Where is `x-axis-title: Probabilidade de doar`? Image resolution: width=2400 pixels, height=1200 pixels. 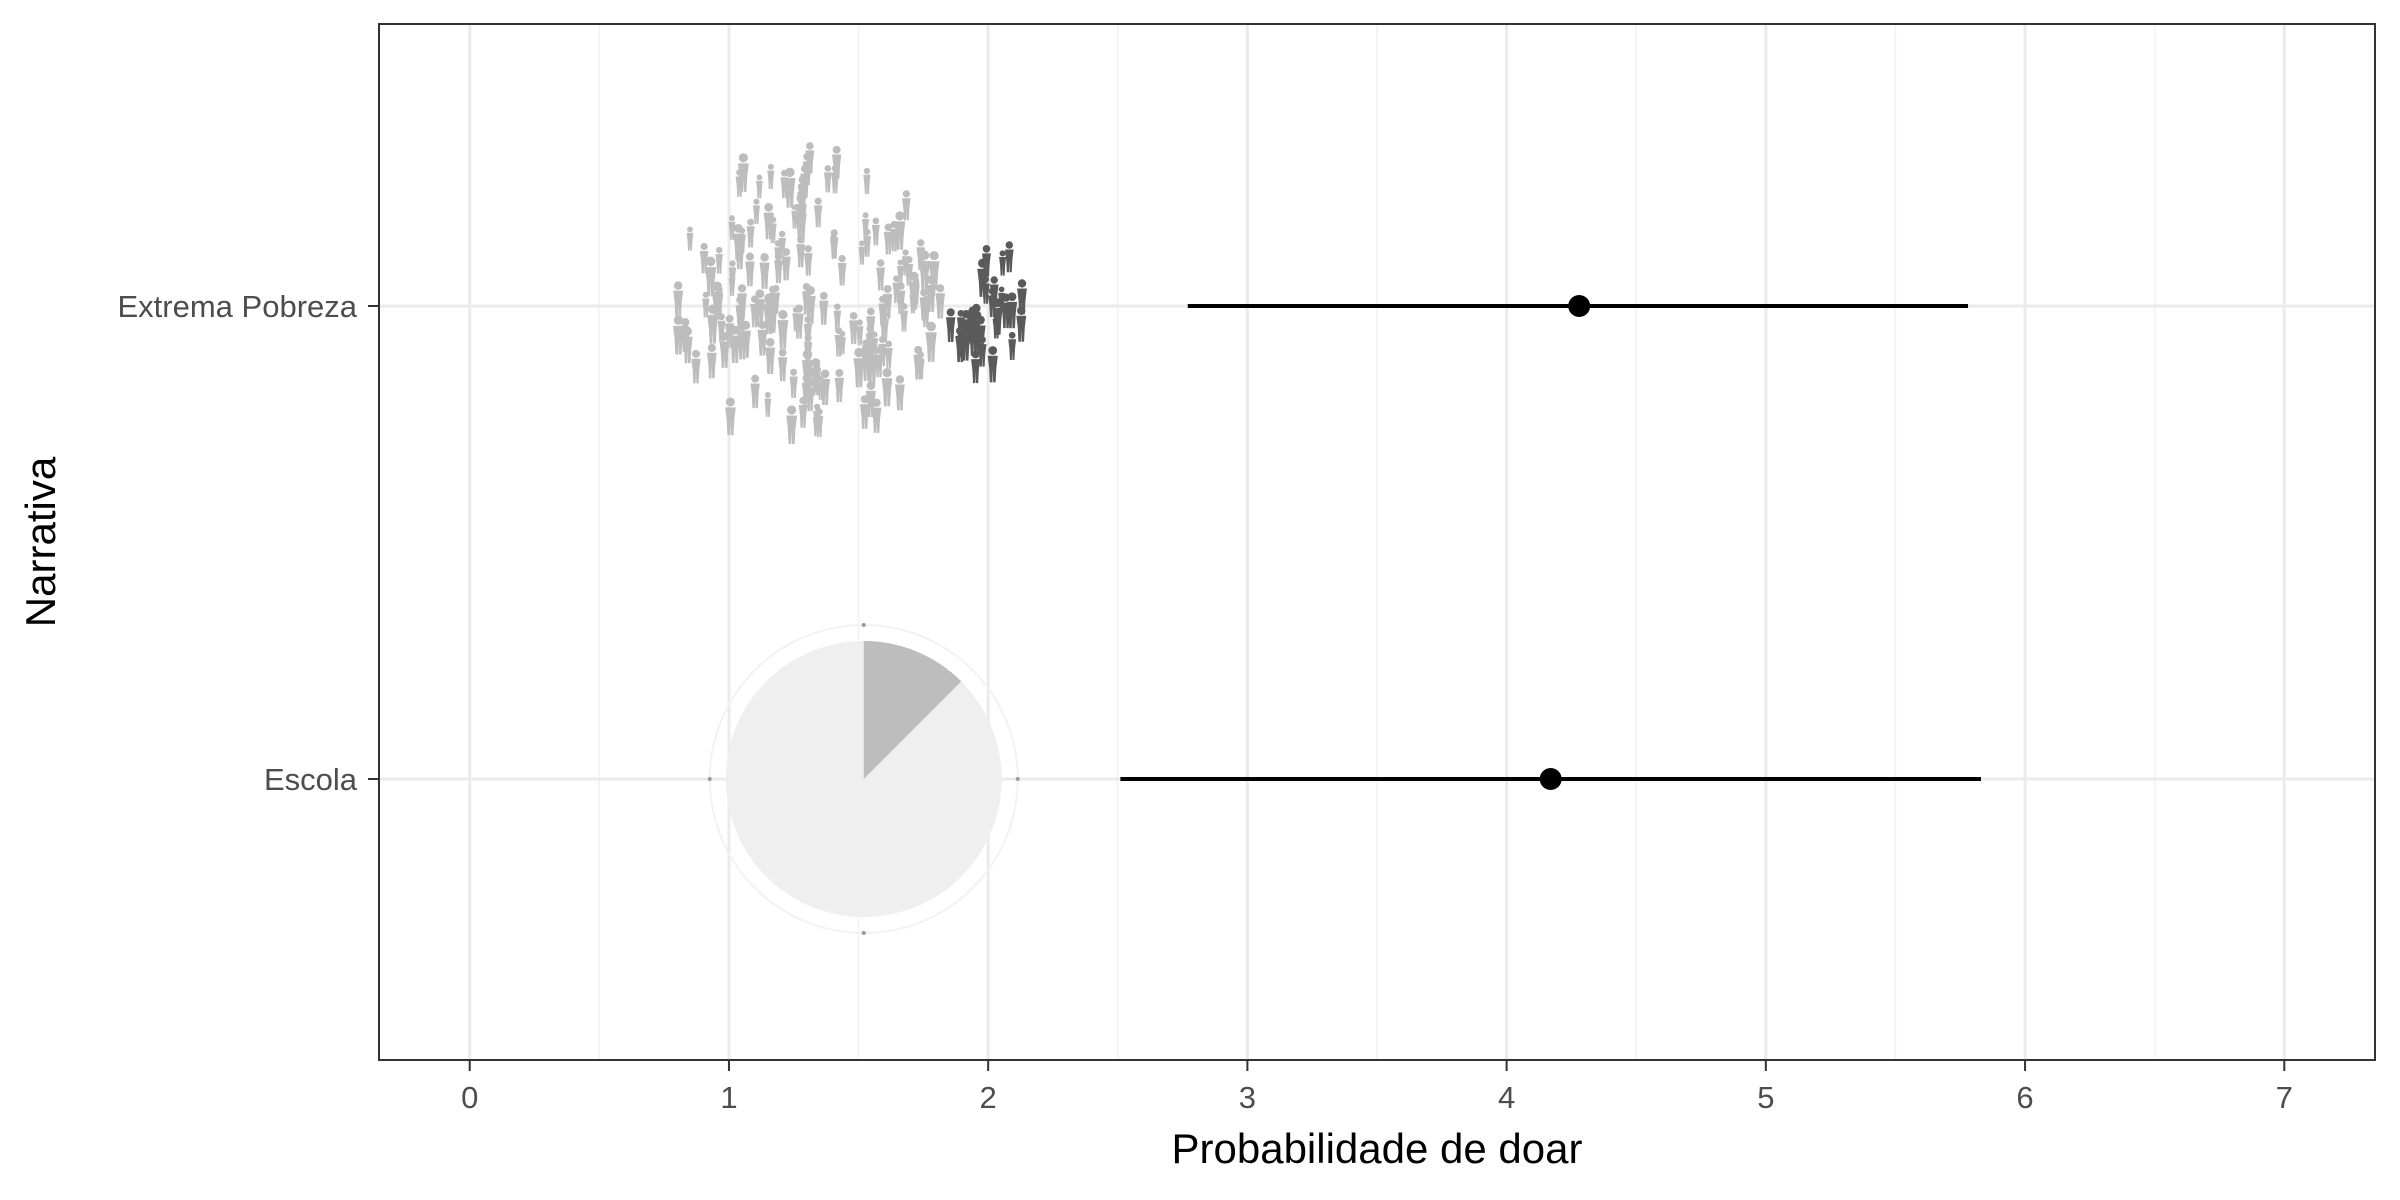
x-axis-title: Probabilidade de doar is located at coordinates (1377, 1148).